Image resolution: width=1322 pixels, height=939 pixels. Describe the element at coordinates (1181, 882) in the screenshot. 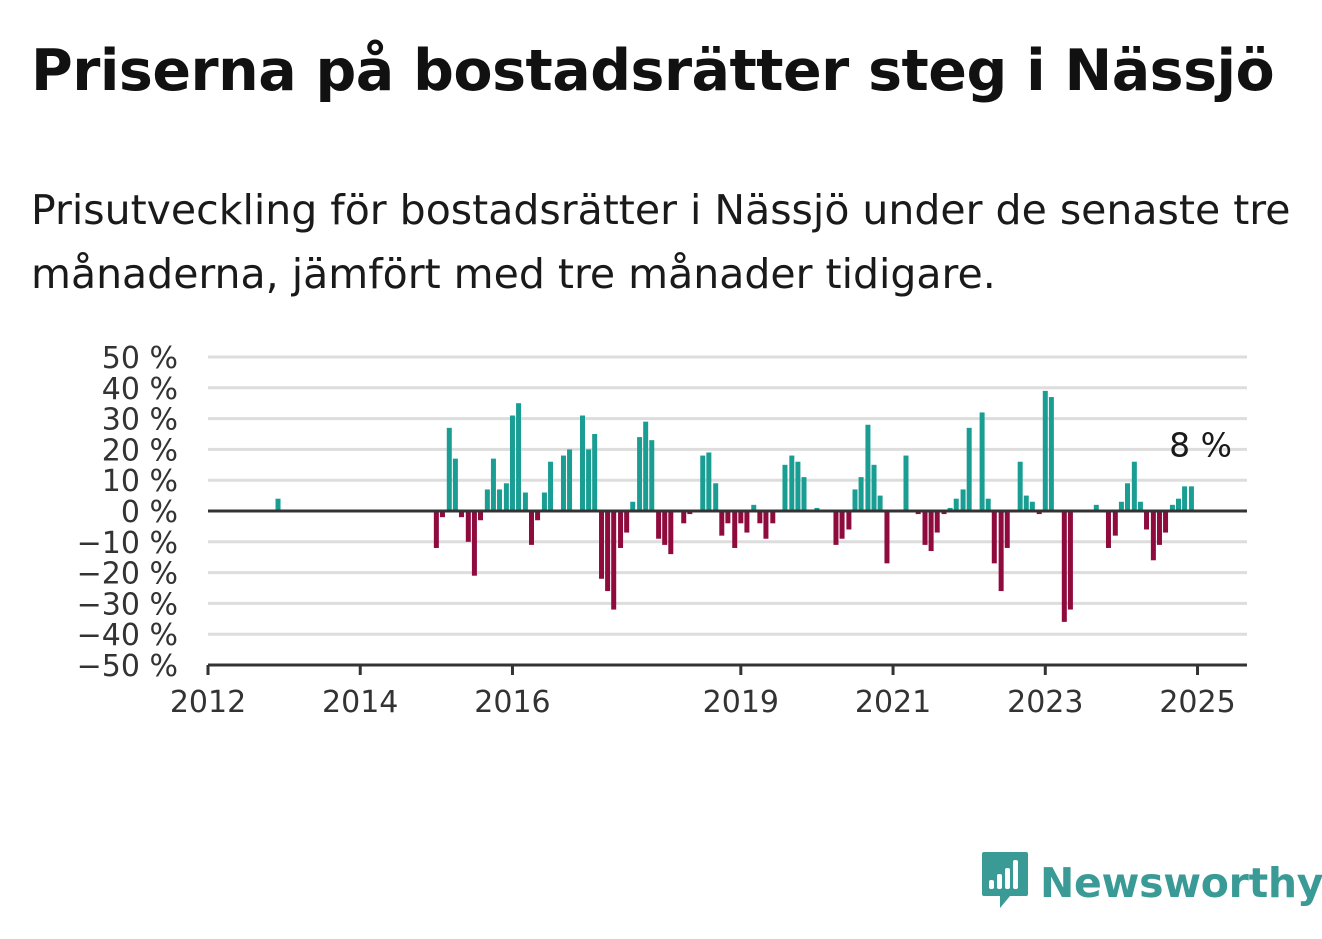

I see `newsworthy-logo-text: Newsworthy` at that location.